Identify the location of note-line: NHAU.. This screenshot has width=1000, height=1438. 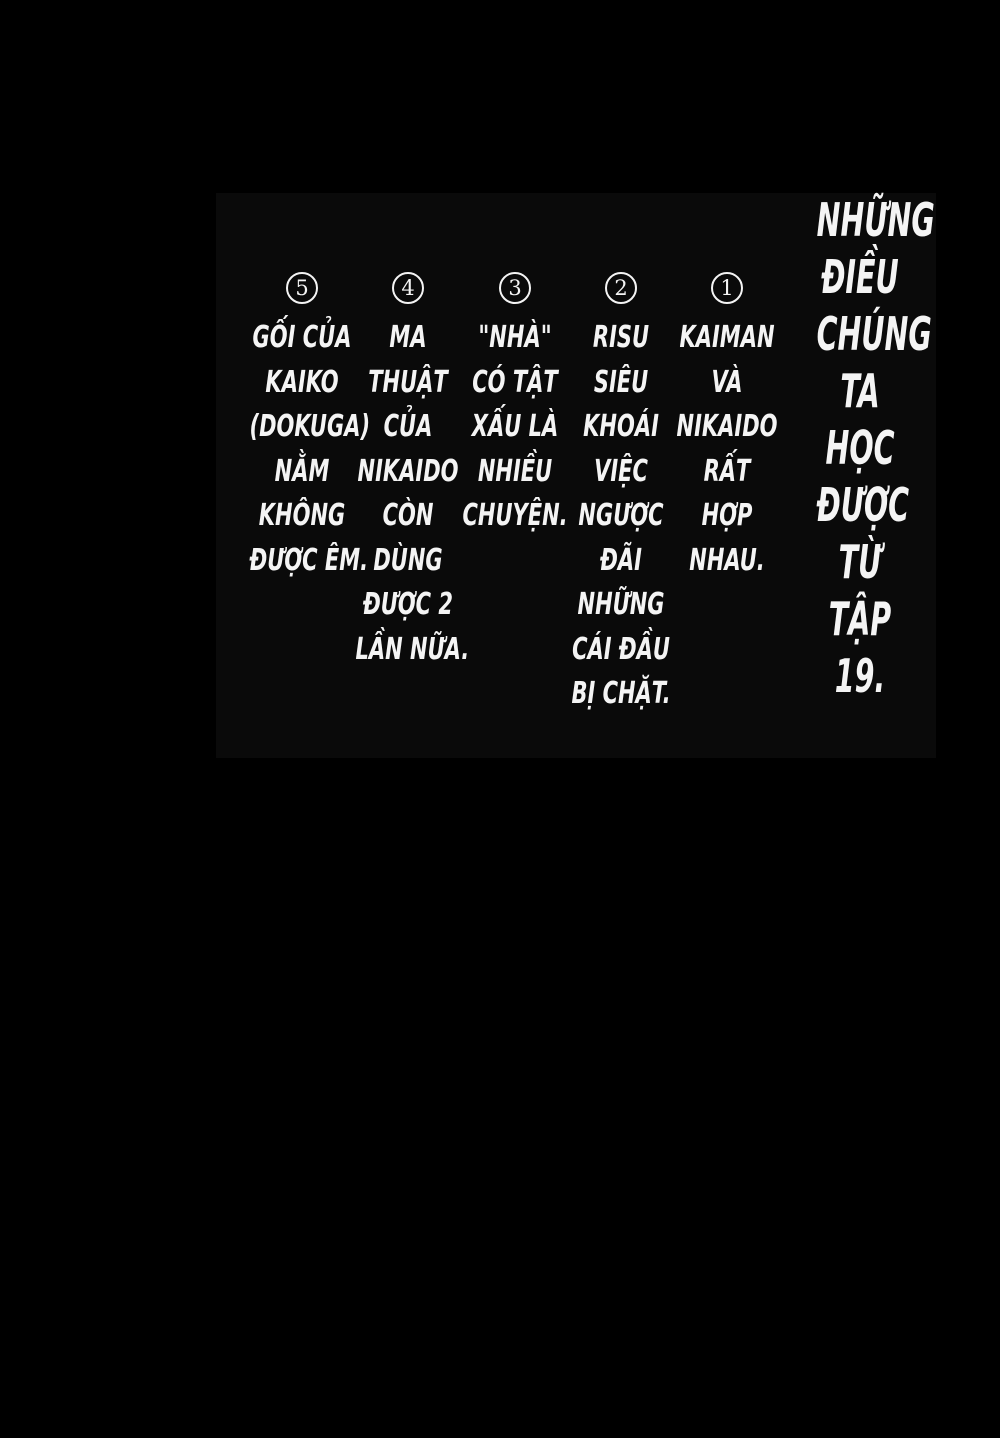
(727, 560).